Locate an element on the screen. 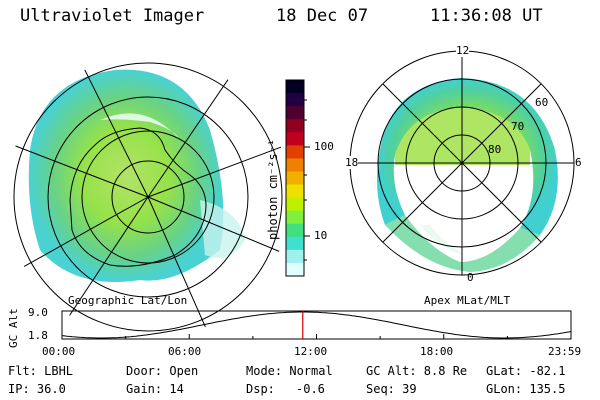  altitude-xtick-0000: 00:00 is located at coordinates (59, 351).